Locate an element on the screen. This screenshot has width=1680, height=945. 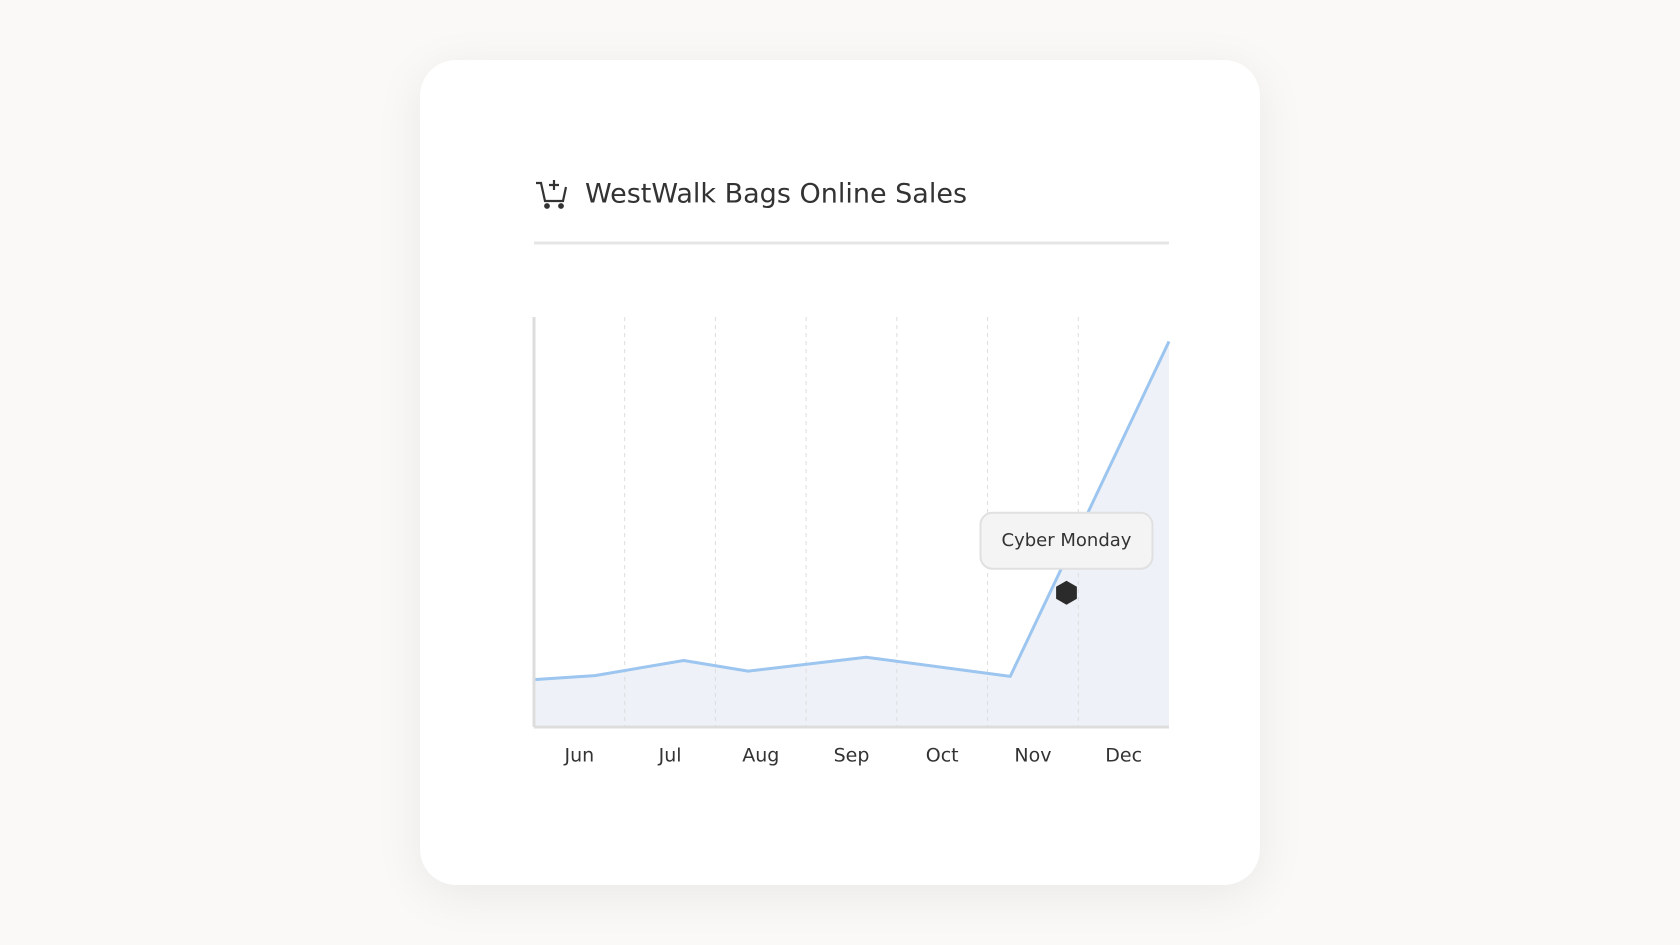
chart-title: WestWalk Bags Online Sales is located at coordinates (776, 194).